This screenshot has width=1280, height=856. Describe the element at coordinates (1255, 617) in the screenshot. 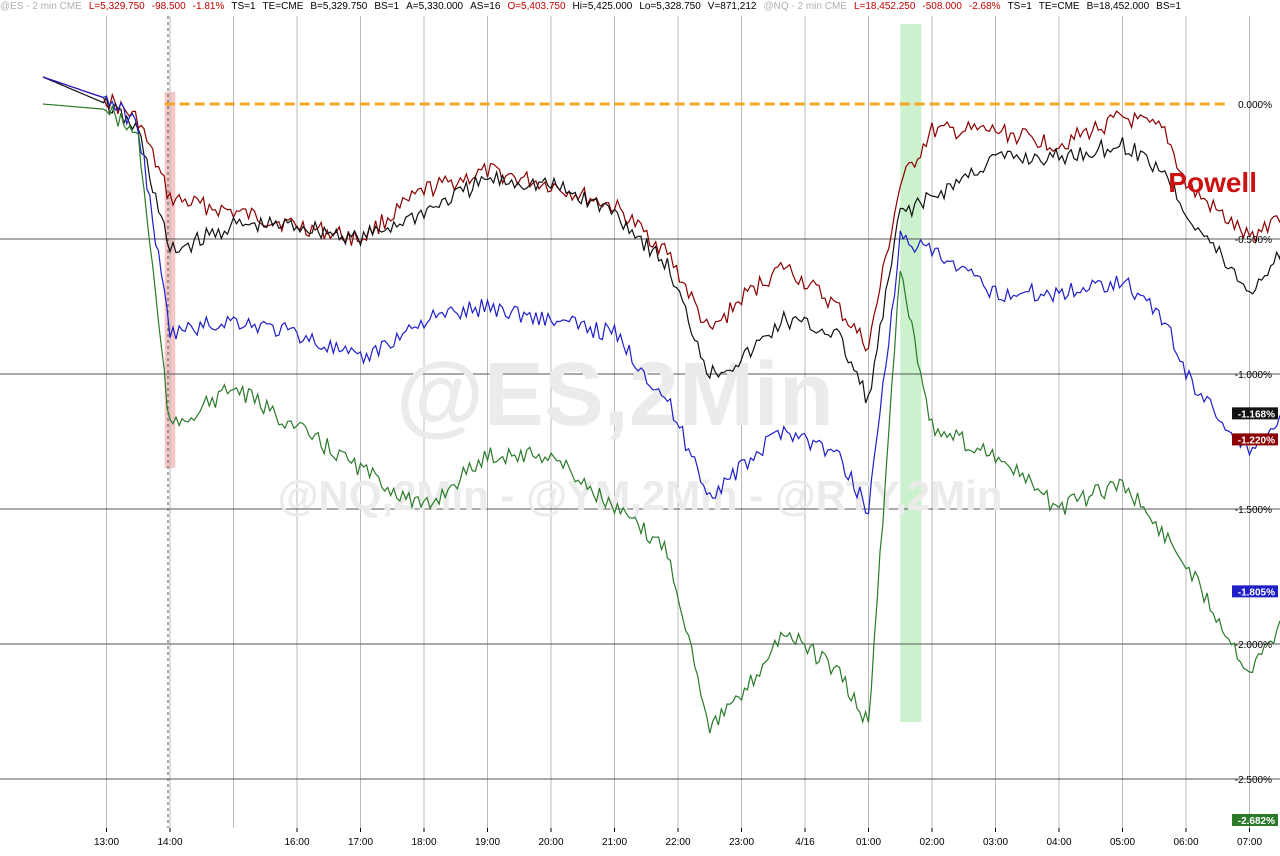

I see `last-value-badges: -1.220% -1.168% -1.805% -2.682%` at that location.